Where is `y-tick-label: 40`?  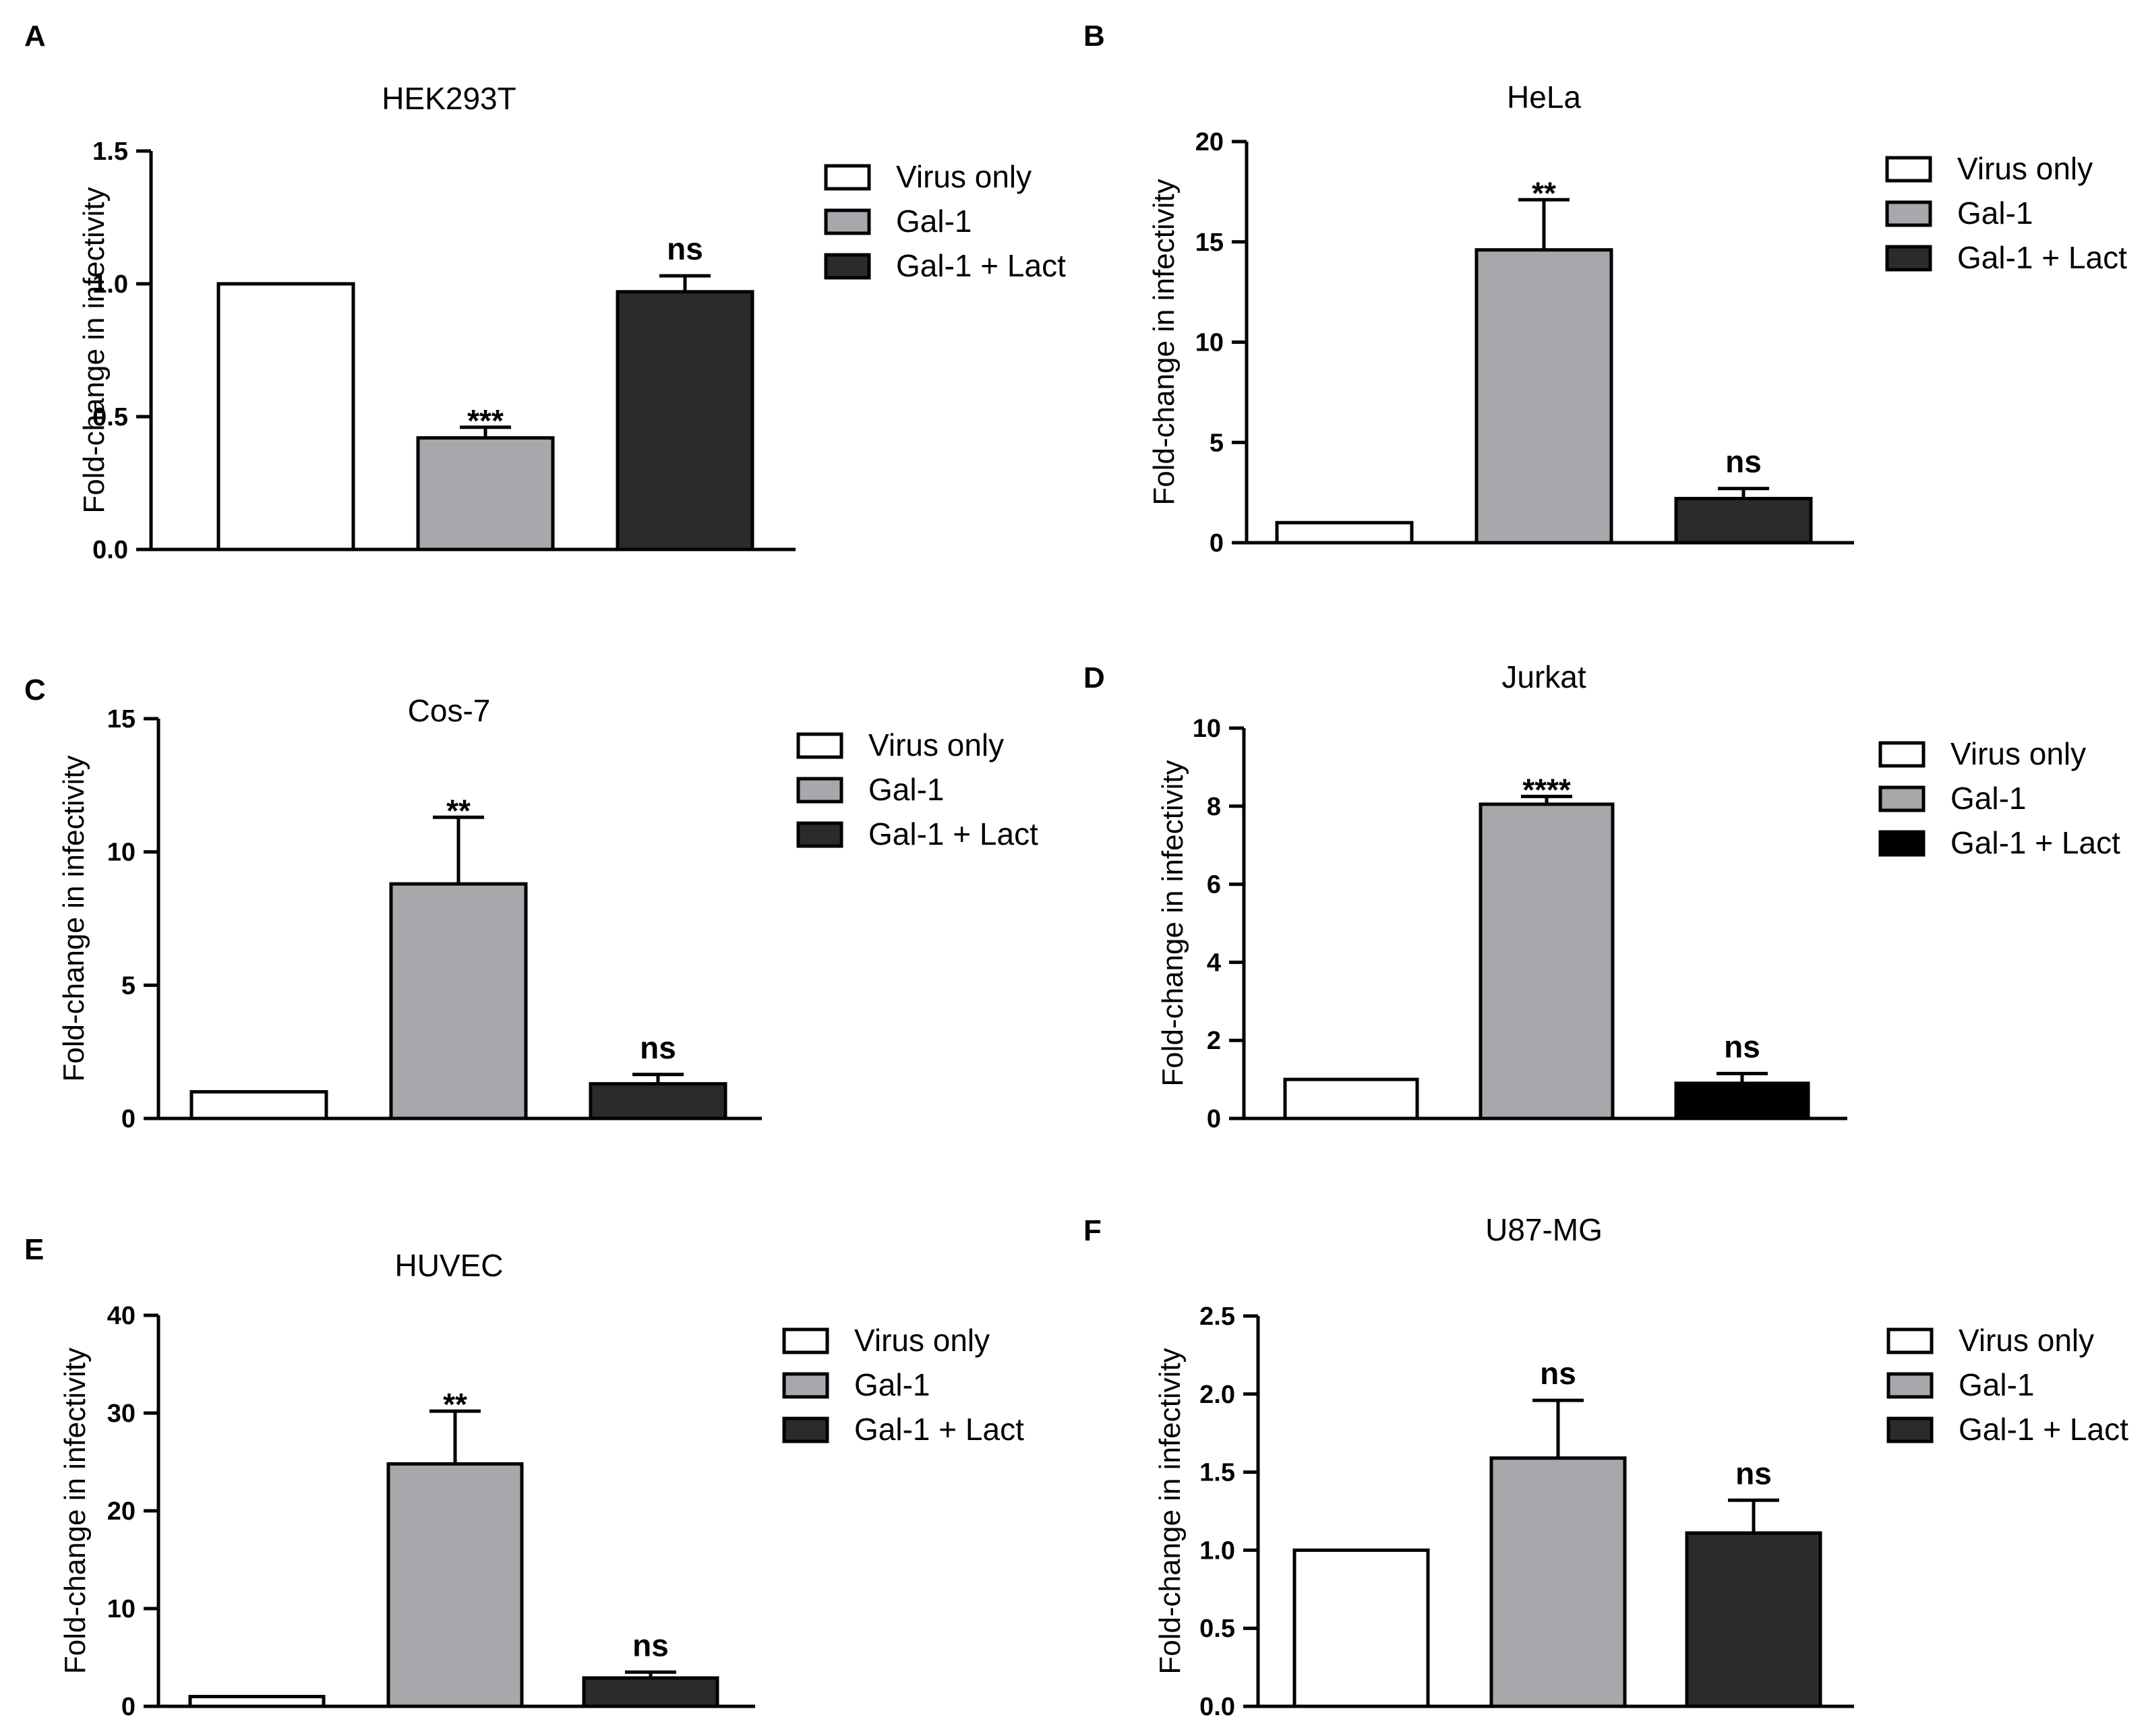
y-tick-label: 40 is located at coordinates (121, 1316).